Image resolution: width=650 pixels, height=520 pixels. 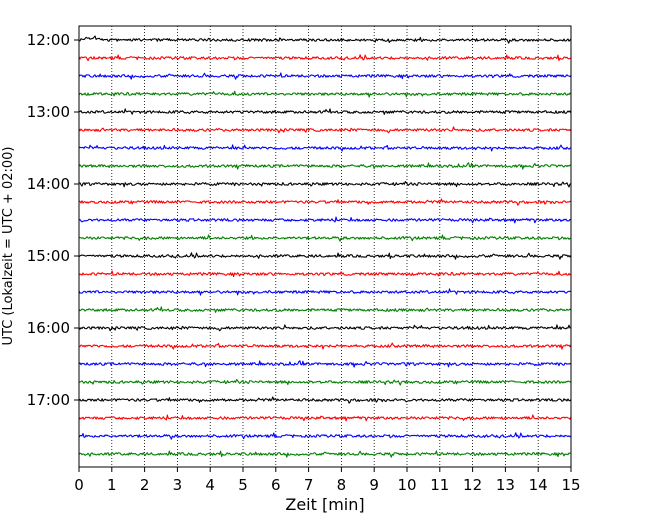 What do you see at coordinates (276, 485) in the screenshot?
I see `x-tick-label: 6` at bounding box center [276, 485].